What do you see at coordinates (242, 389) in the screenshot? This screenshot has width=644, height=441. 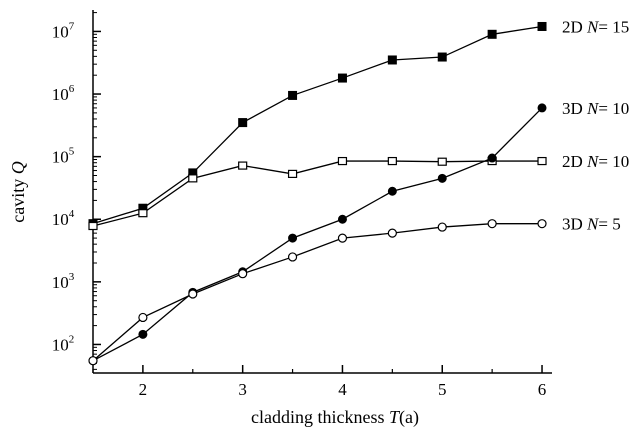 I see `x-tick-label: 3` at bounding box center [242, 389].